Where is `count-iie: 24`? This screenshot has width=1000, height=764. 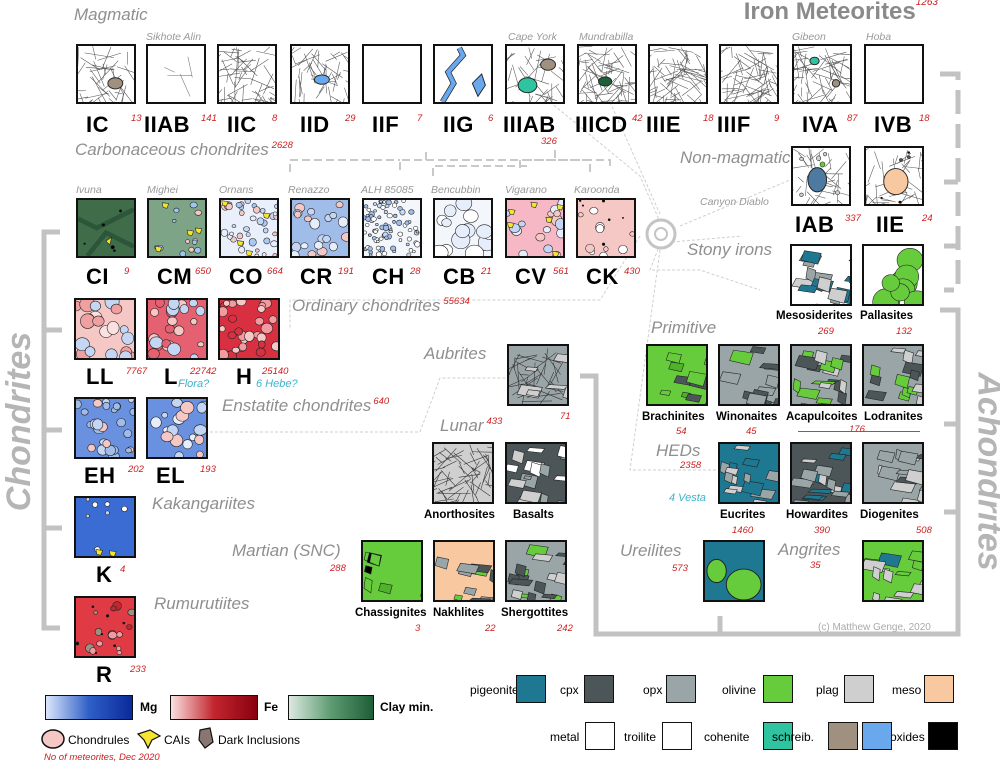 count-iie: 24 is located at coordinates (927, 218).